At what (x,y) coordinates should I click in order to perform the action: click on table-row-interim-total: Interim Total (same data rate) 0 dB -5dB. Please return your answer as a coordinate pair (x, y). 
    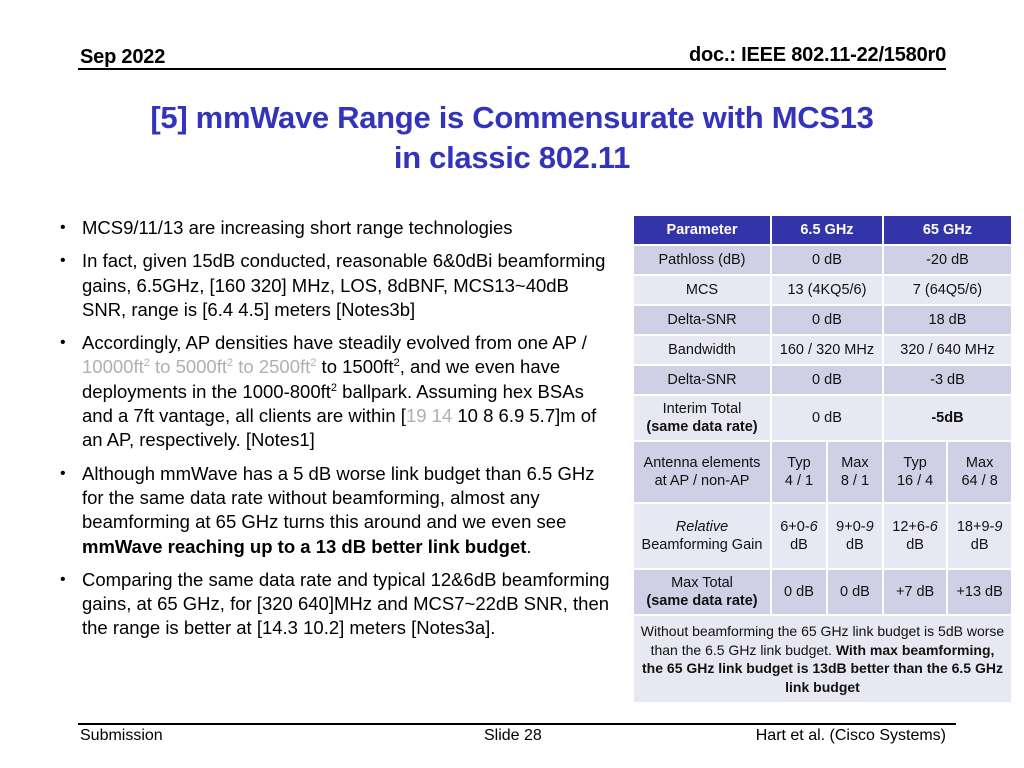
    Looking at the image, I should click on (823, 418).